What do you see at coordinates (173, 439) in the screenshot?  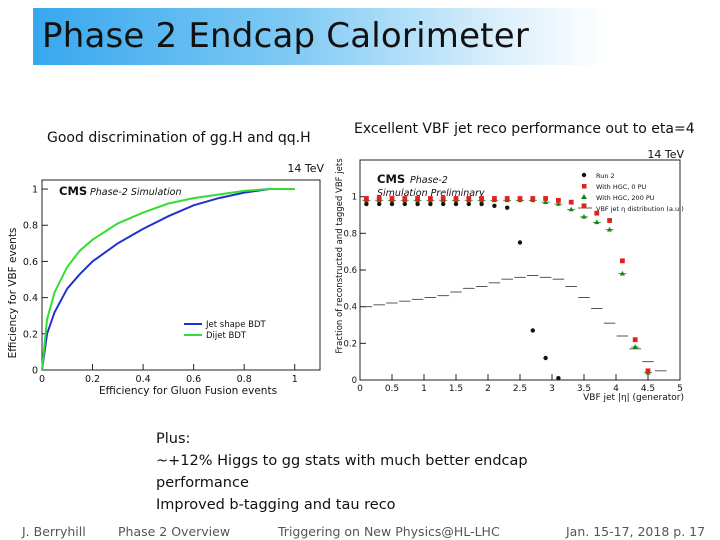 I see `plus-line-1: Plus:` at bounding box center [173, 439].